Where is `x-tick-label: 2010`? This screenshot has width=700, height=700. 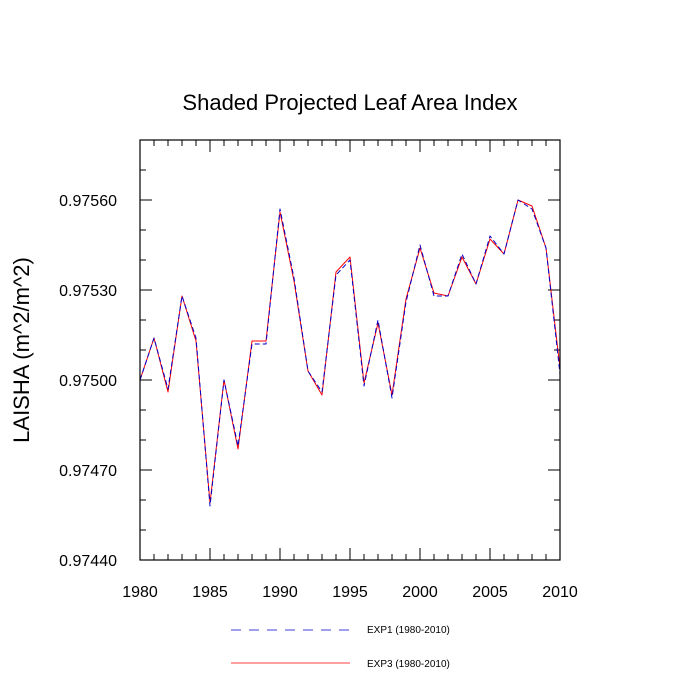
x-tick-label: 2010 is located at coordinates (560, 592).